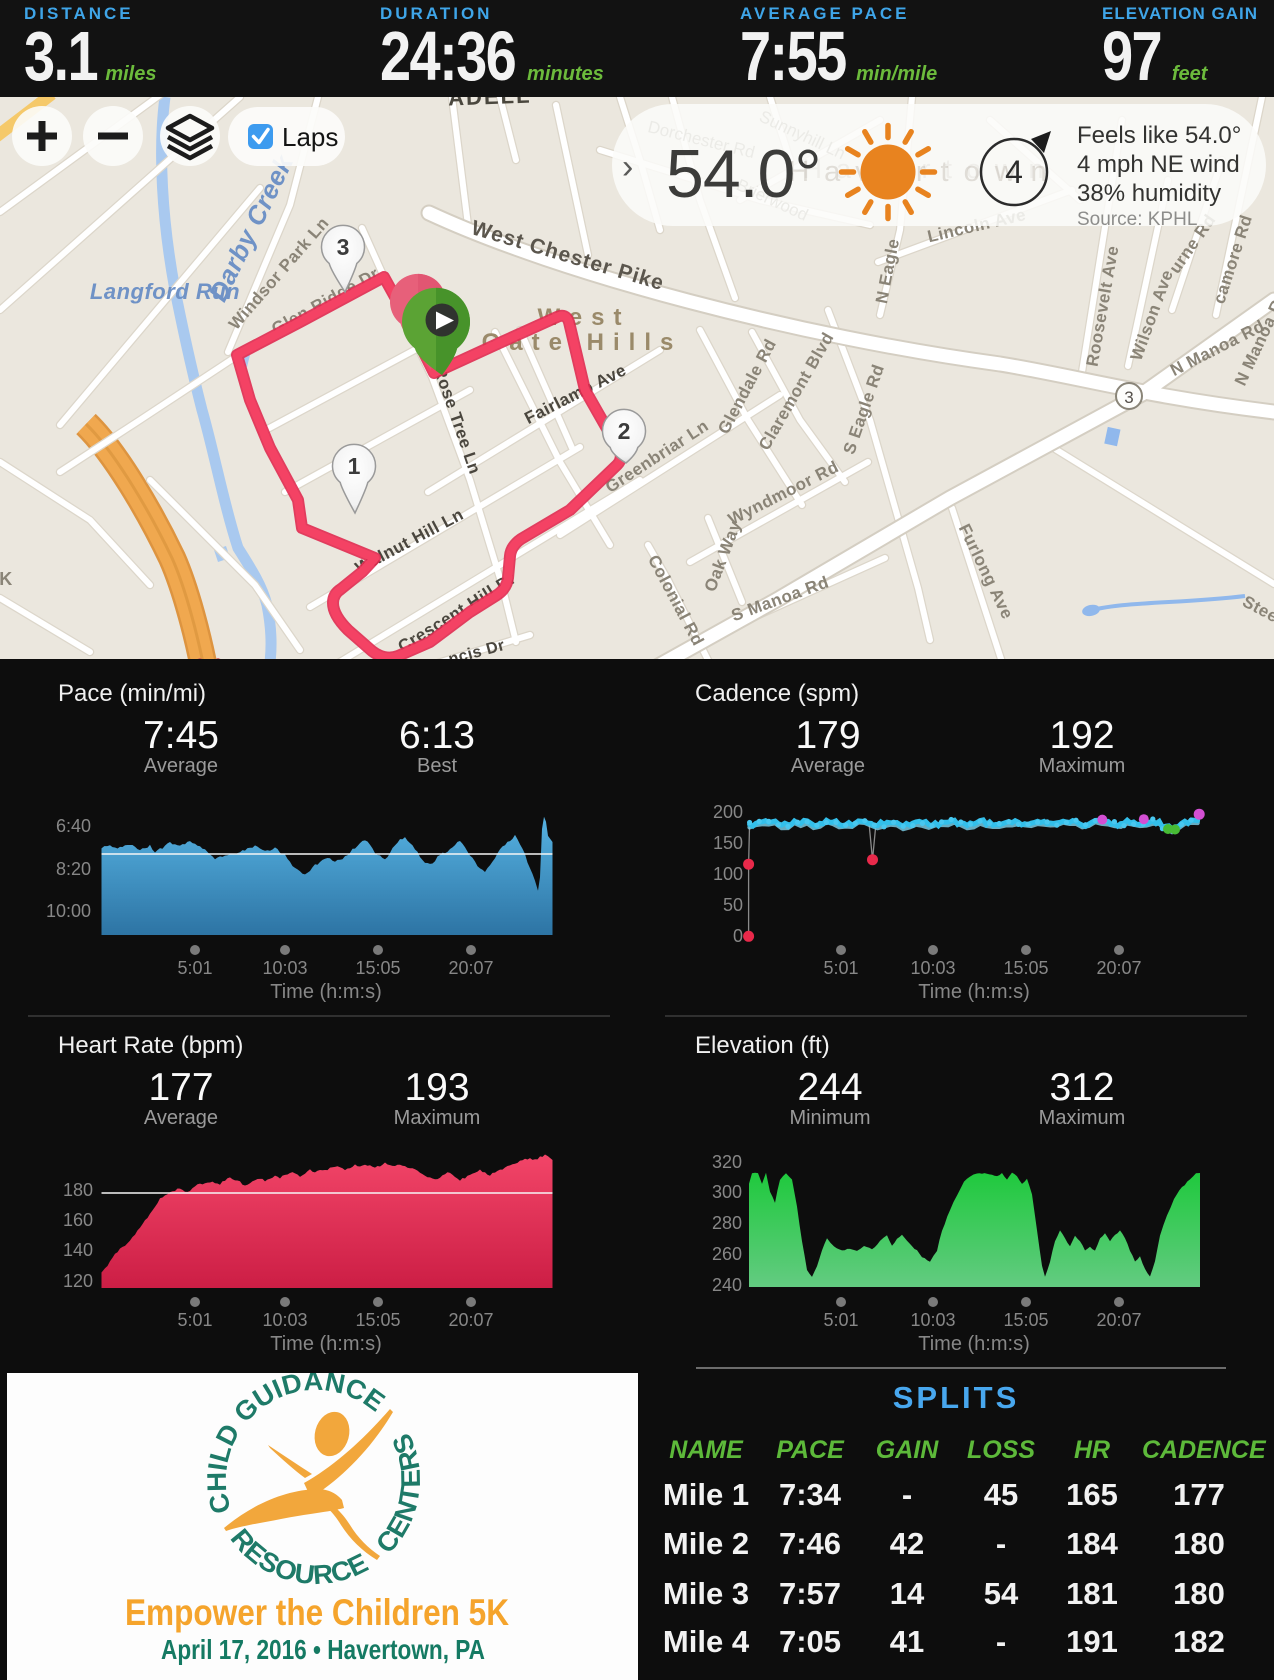  What do you see at coordinates (1137, 219) in the screenshot?
I see `svg-text: Source: KPHL` at bounding box center [1137, 219].